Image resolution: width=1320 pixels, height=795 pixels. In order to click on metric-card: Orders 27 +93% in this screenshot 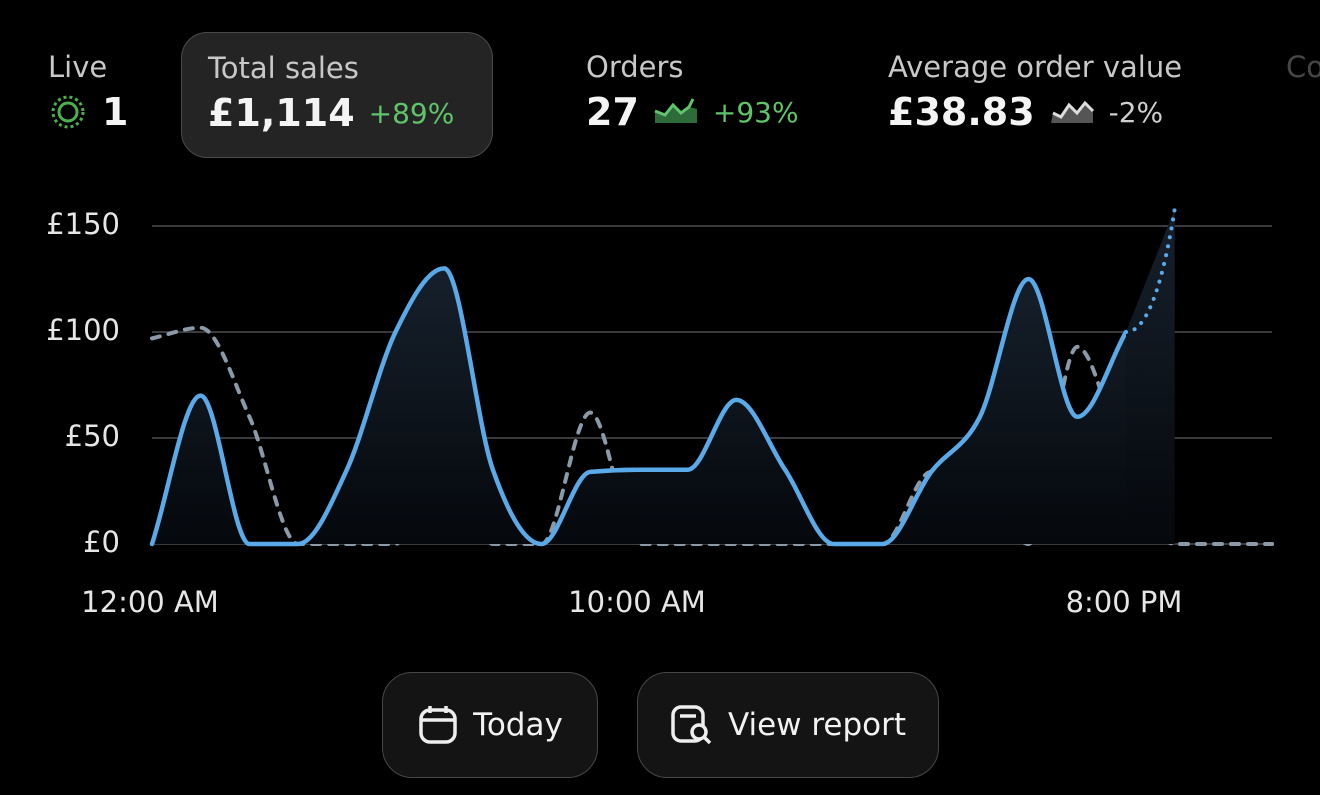, I will do `click(692, 95)`.